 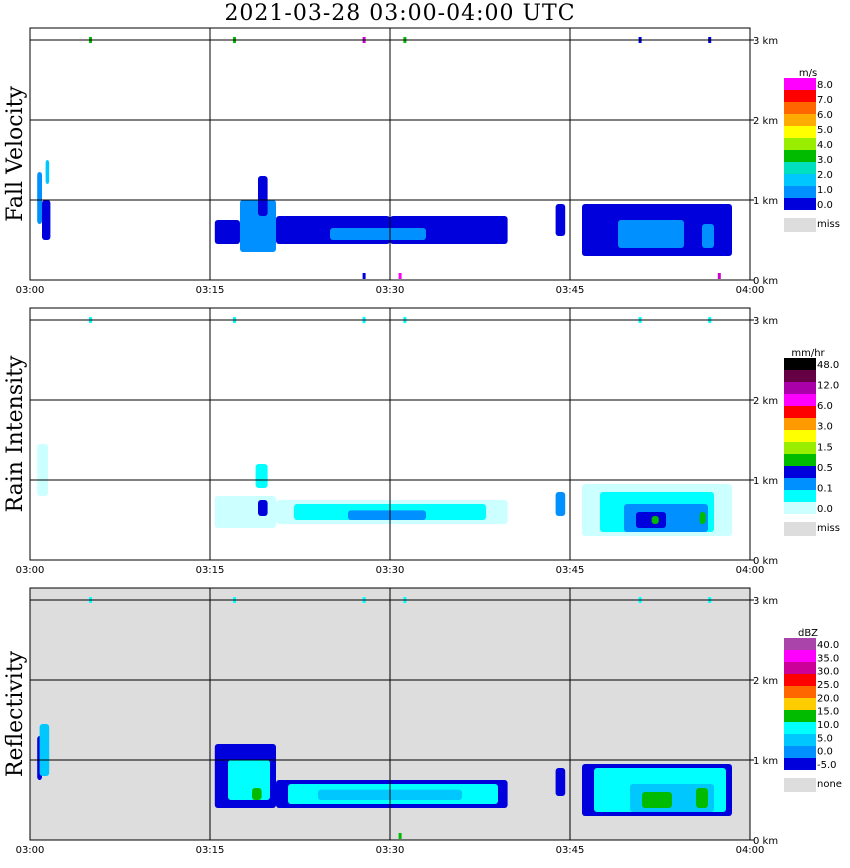 What do you see at coordinates (828, 725) in the screenshot?
I see `colorbar-label: 10.0` at bounding box center [828, 725].